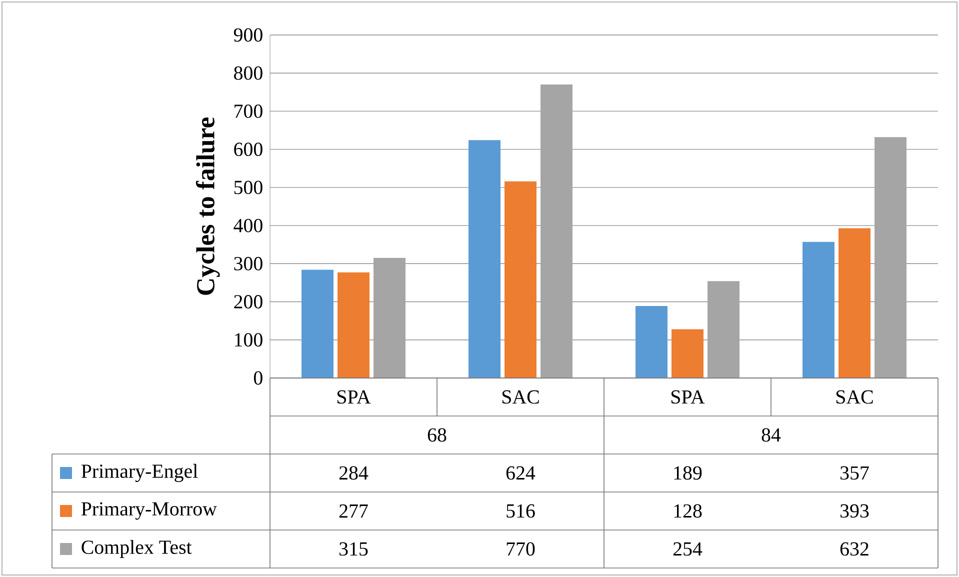 Image resolution: width=959 pixels, height=577 pixels. What do you see at coordinates (248, 73) in the screenshot?
I see `y-tick-label: 800` at bounding box center [248, 73].